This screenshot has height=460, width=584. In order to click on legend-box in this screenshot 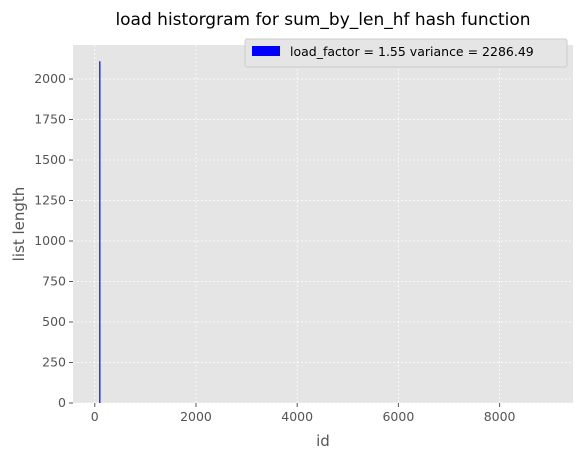, I will do `click(406, 53)`.